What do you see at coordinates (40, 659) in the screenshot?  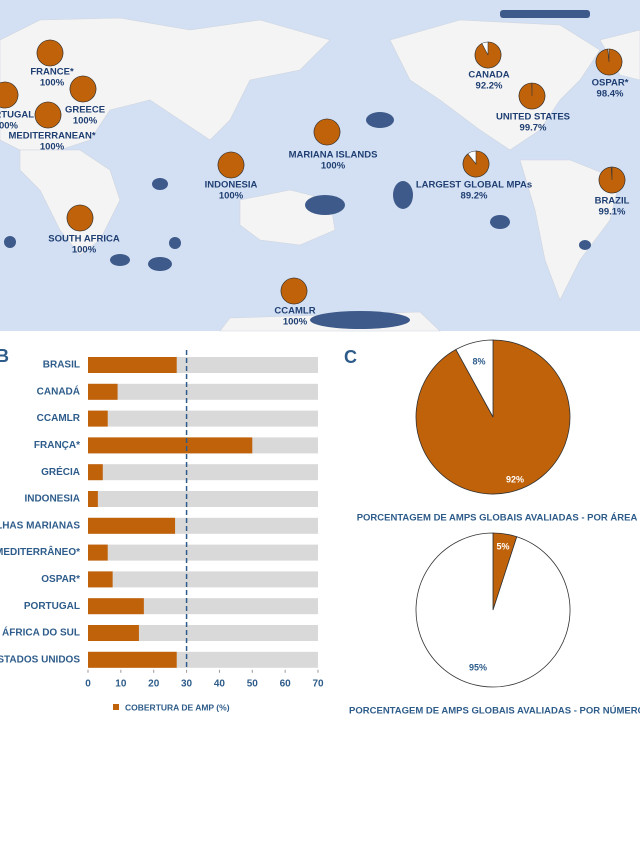 I see `y-tick-label: ESTADOS UNIDOS` at bounding box center [40, 659].